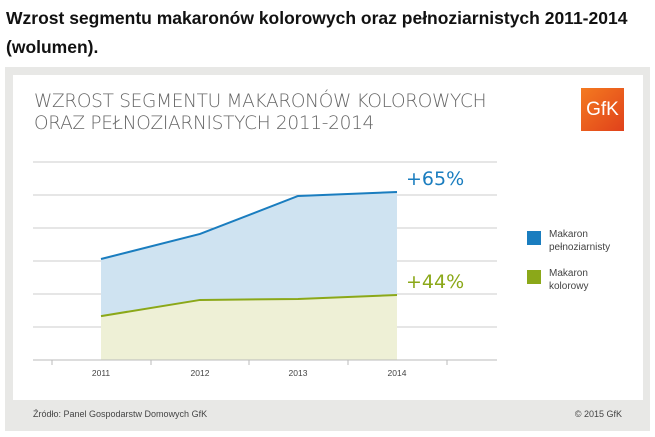  Describe the element at coordinates (435, 282) in the screenshot. I see `series-annotation-1: +44%` at that location.